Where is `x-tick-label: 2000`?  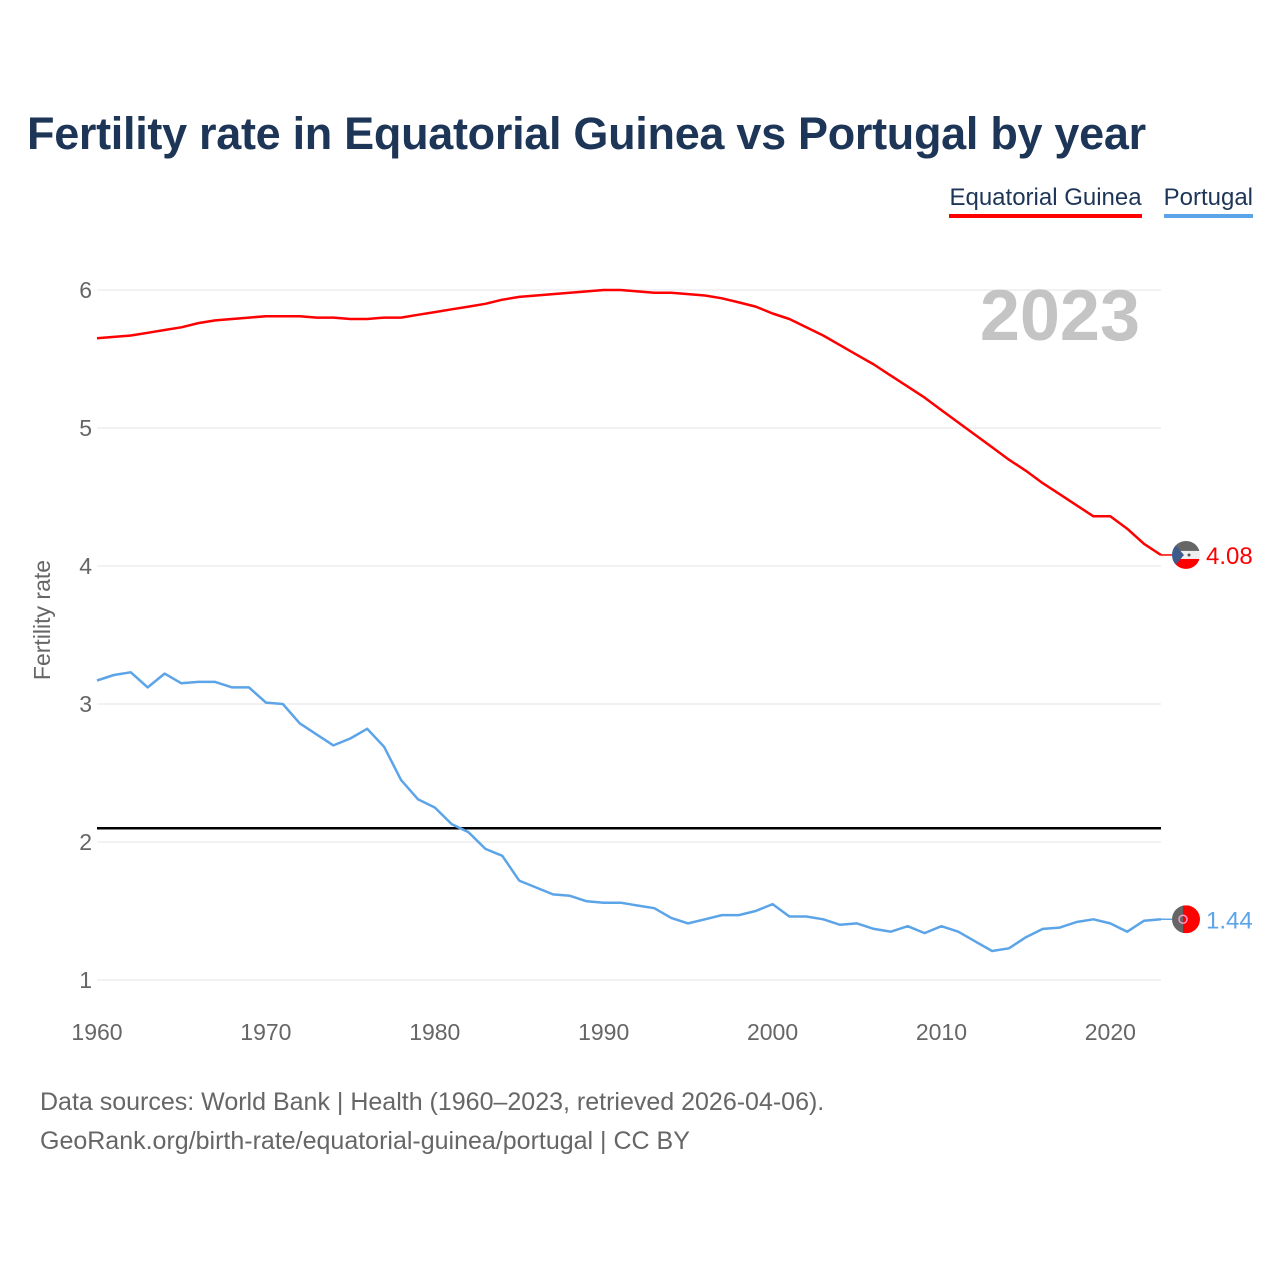
x-tick-label: 2000 is located at coordinates (772, 1032).